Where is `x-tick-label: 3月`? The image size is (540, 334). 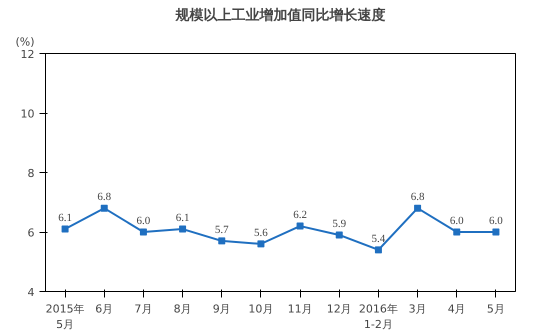 x-tick-label: 3月 is located at coordinates (417, 309).